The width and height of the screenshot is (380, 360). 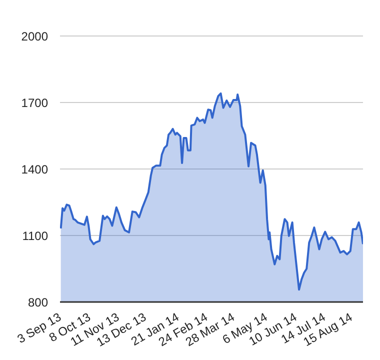 I want to click on y-tick-label: 1700, so click(x=34, y=103).